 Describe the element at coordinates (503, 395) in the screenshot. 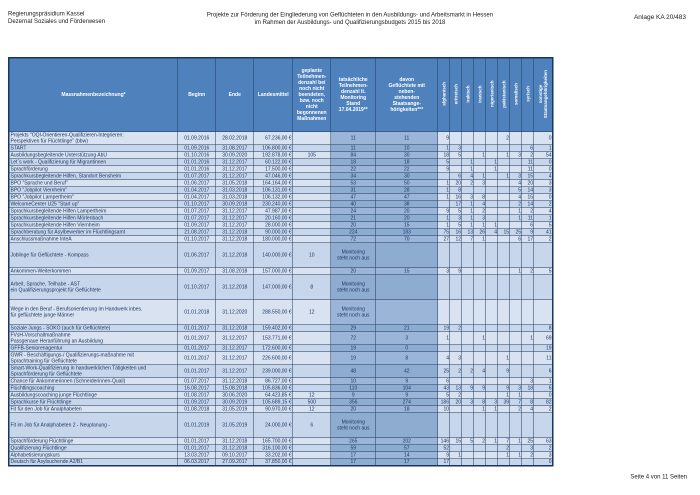

I see `count-pakistanisch: 1` at that location.